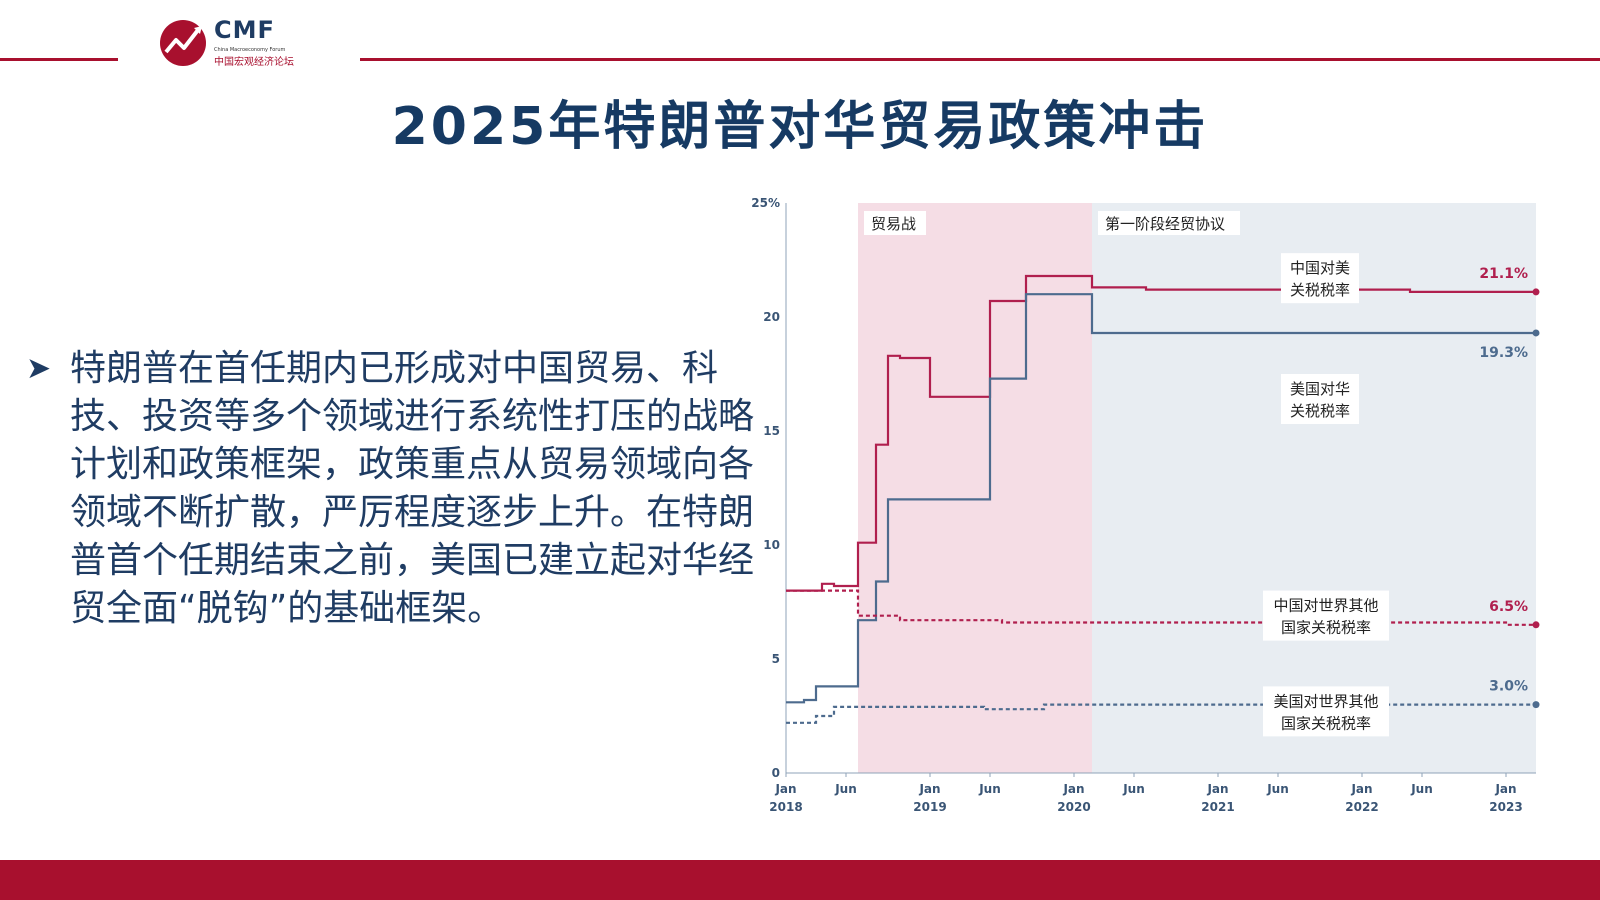 This screenshot has height=900, width=1600. Describe the element at coordinates (1320, 389) in the screenshot. I see `annotation-line1-1: 美国对华` at that location.